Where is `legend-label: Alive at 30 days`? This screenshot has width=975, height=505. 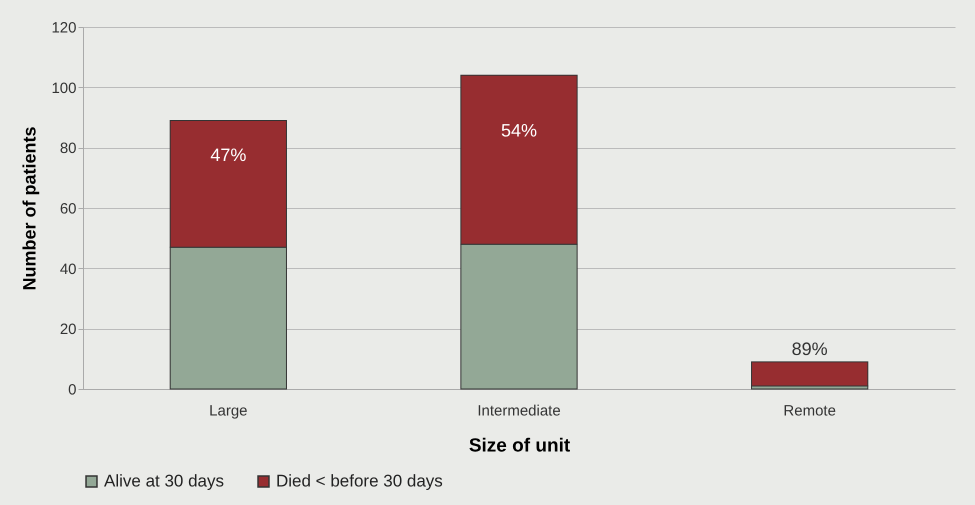
legend-label: Alive at 30 days is located at coordinates (164, 481).